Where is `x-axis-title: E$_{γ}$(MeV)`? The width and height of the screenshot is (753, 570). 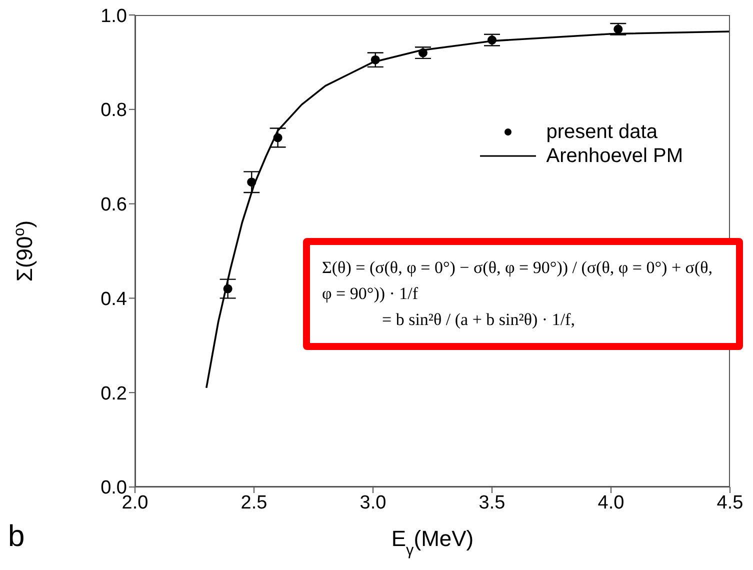
x-axis-title: E$_{γ}$(MeV) is located at coordinates (432, 542).